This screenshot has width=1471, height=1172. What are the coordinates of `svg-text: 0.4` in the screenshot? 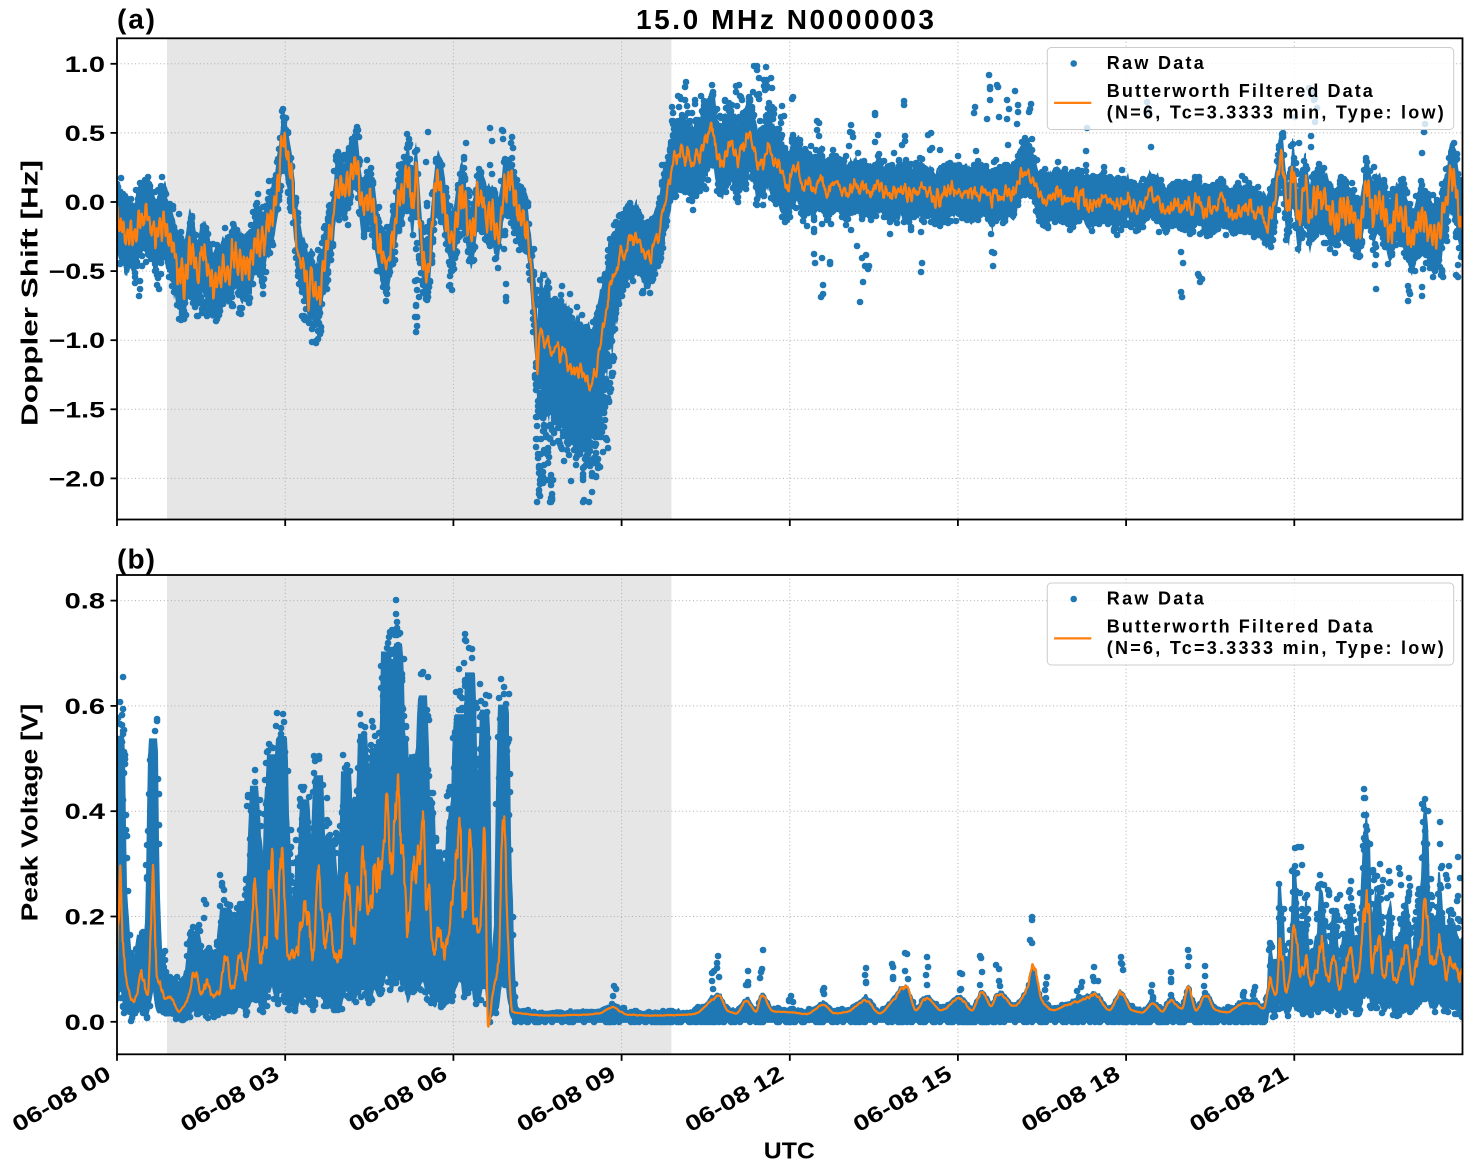 It's located at (85, 812).